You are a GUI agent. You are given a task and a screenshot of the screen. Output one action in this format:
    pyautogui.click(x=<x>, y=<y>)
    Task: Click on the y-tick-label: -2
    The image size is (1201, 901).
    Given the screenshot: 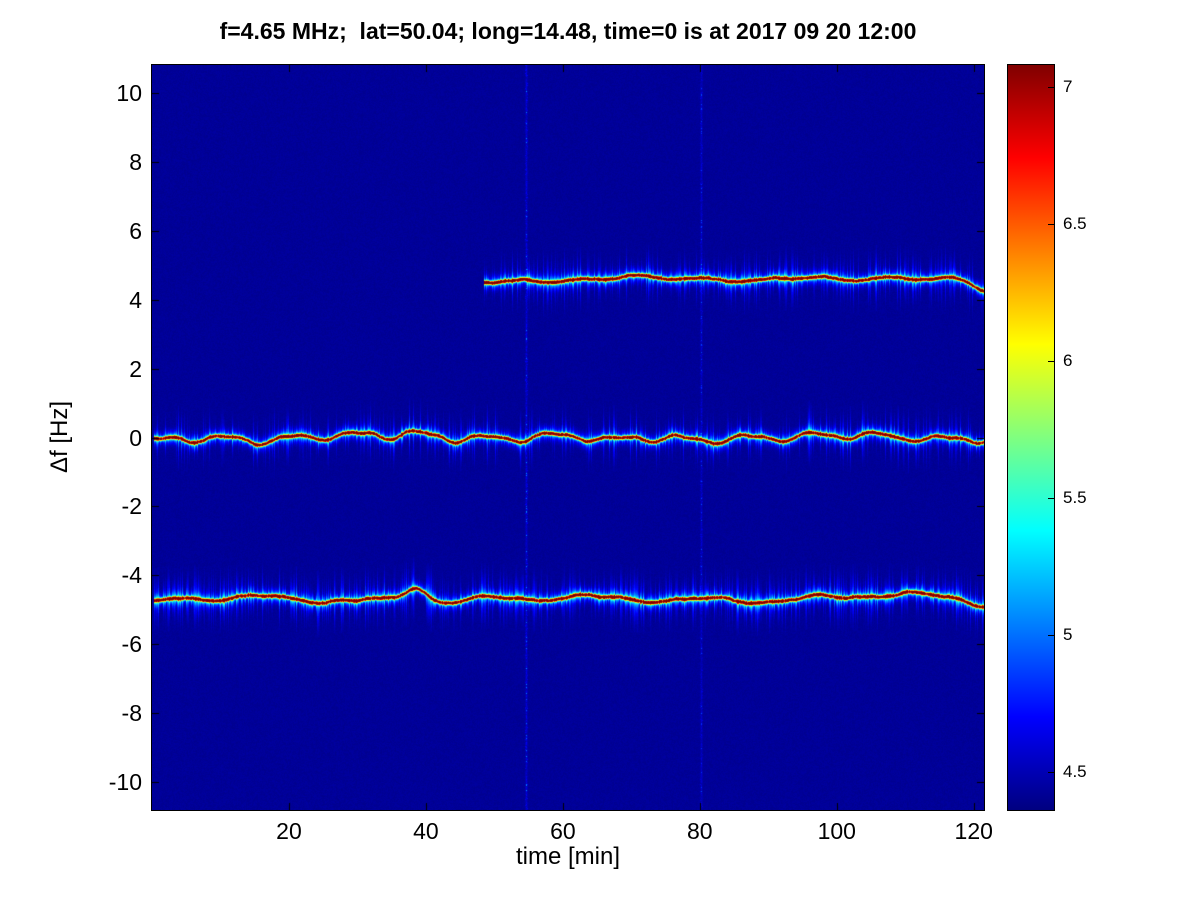 What is the action you would take?
    pyautogui.click(x=131, y=506)
    